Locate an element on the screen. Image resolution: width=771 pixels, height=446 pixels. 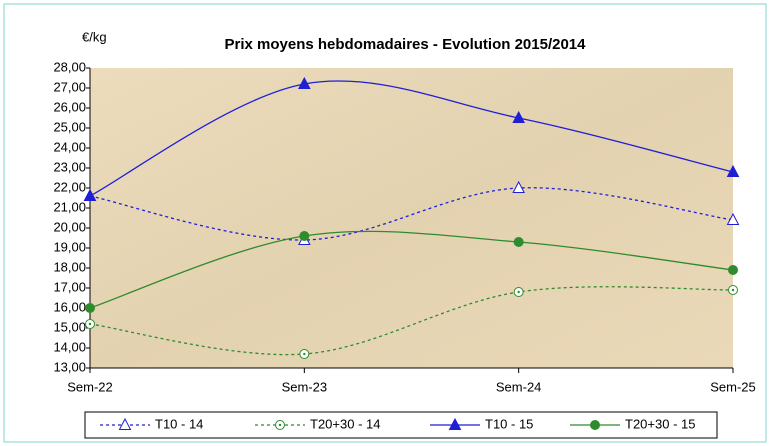
y-tick-label: 18,00 is located at coordinates (69, 266).